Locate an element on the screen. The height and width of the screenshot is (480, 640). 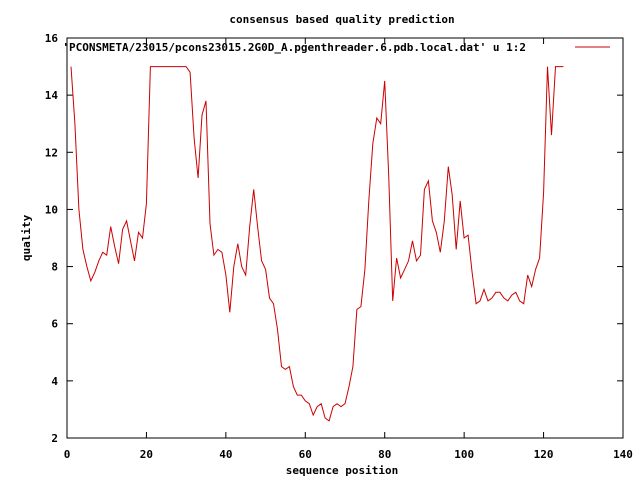
x-tick-label: 40 is located at coordinates (225, 454).